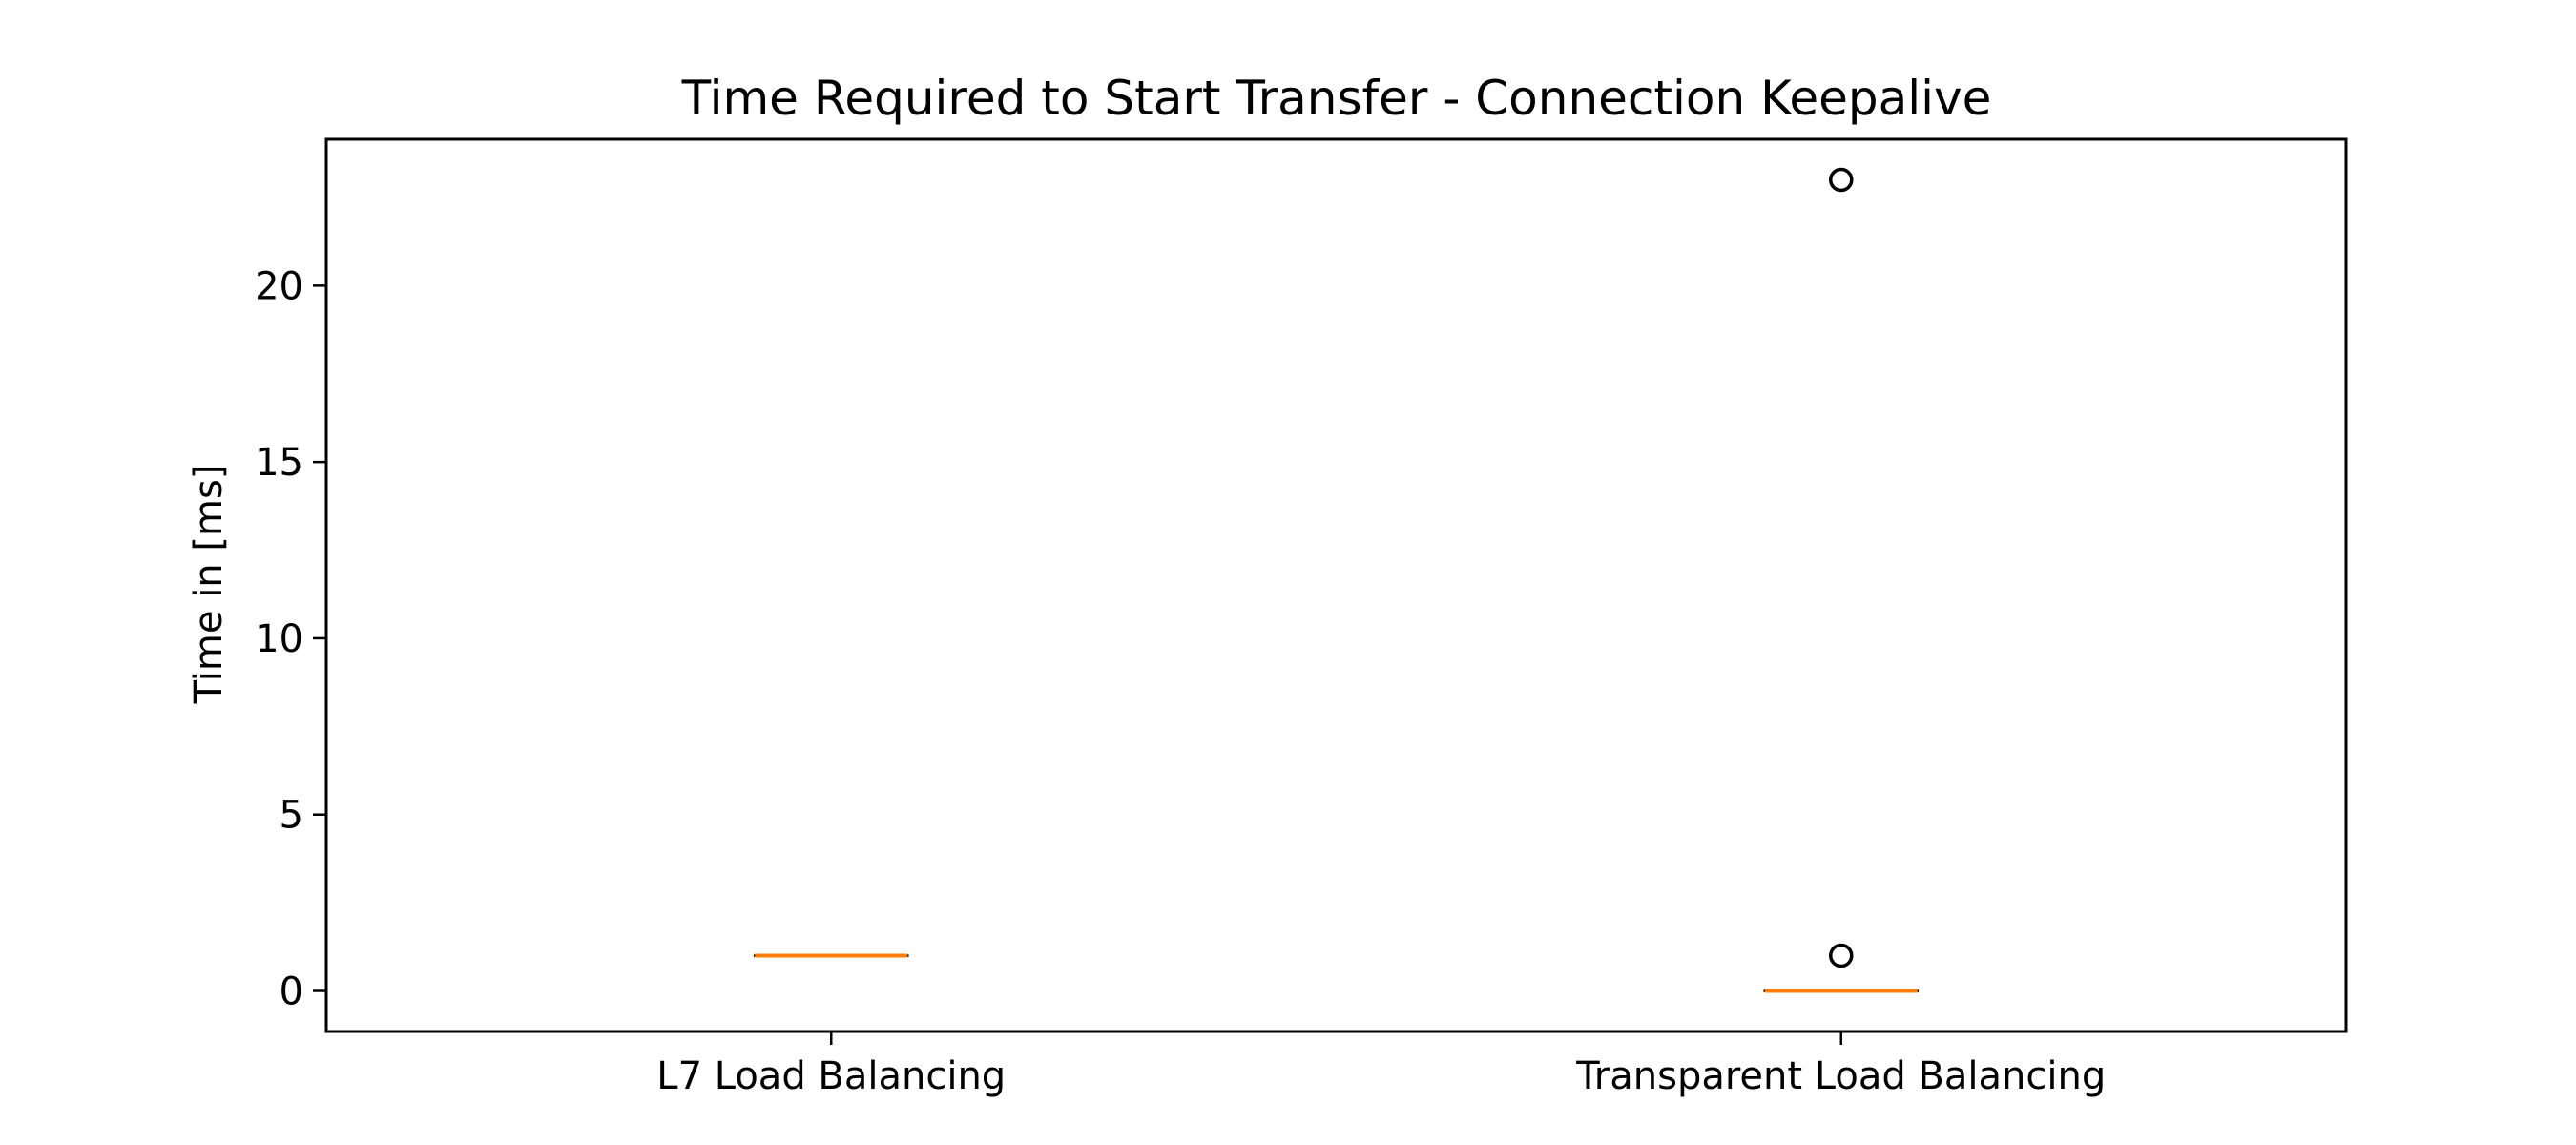 This screenshot has height=1145, width=2576. Describe the element at coordinates (291, 992) in the screenshot. I see `y-tick-label: 0` at that location.